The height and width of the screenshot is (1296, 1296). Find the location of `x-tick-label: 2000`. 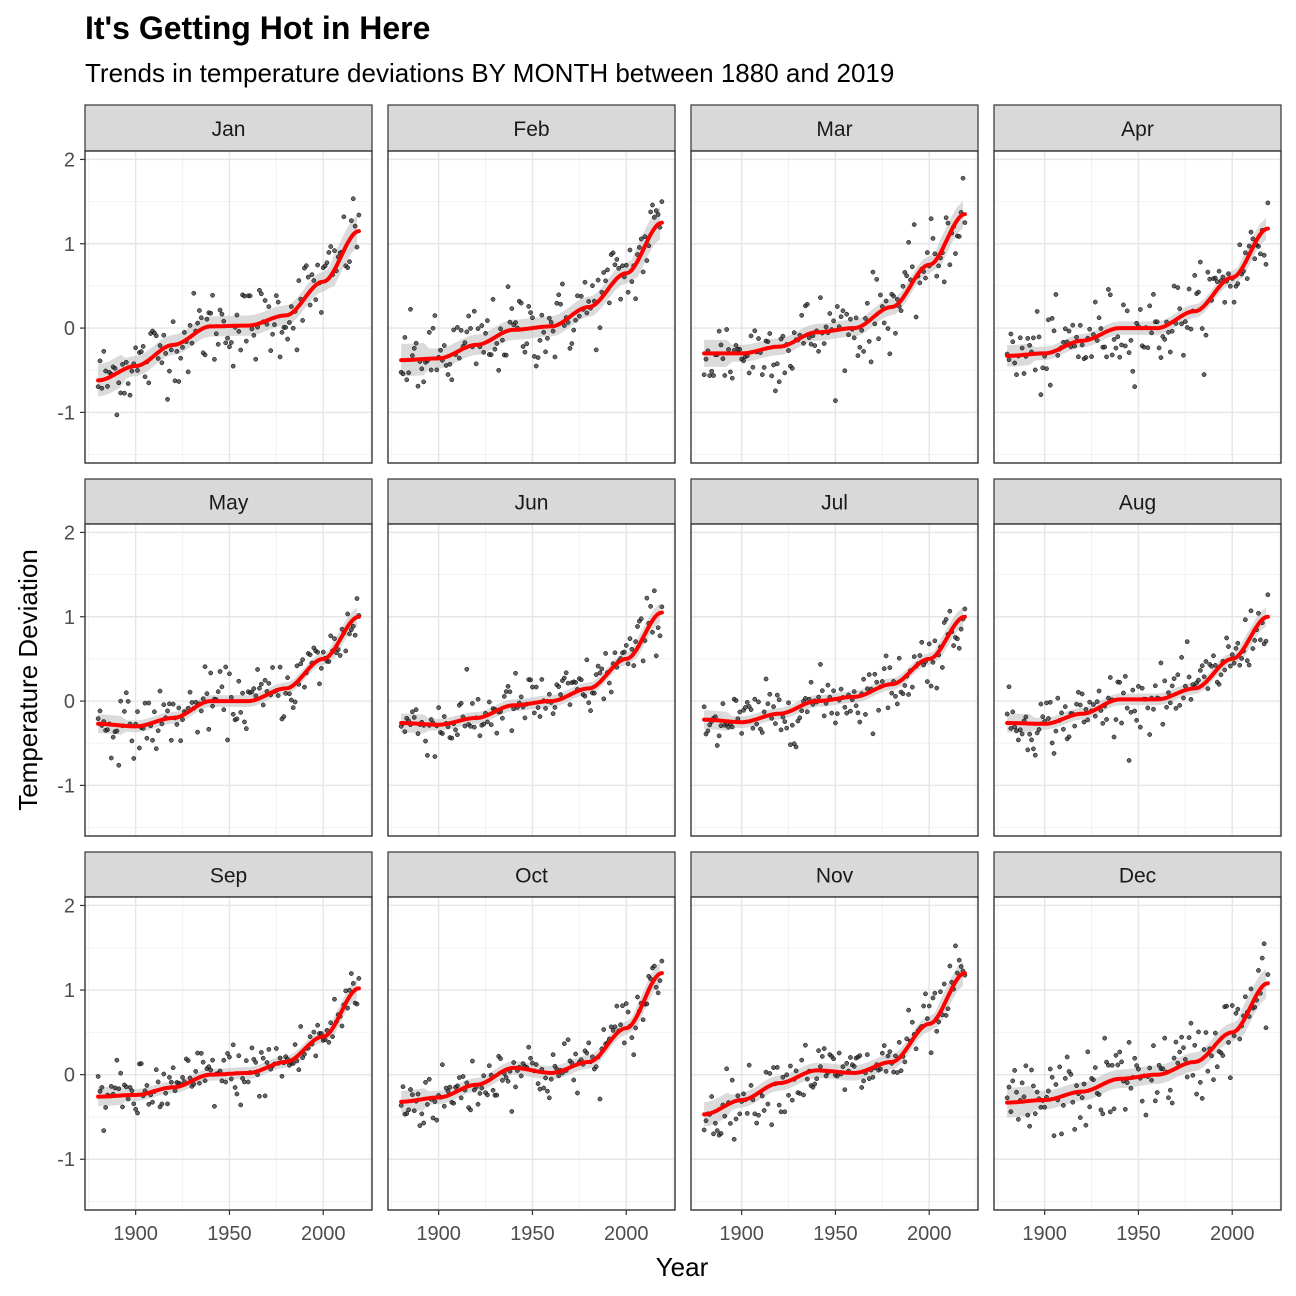

x-tick-label: 2000 is located at coordinates (323, 1234).